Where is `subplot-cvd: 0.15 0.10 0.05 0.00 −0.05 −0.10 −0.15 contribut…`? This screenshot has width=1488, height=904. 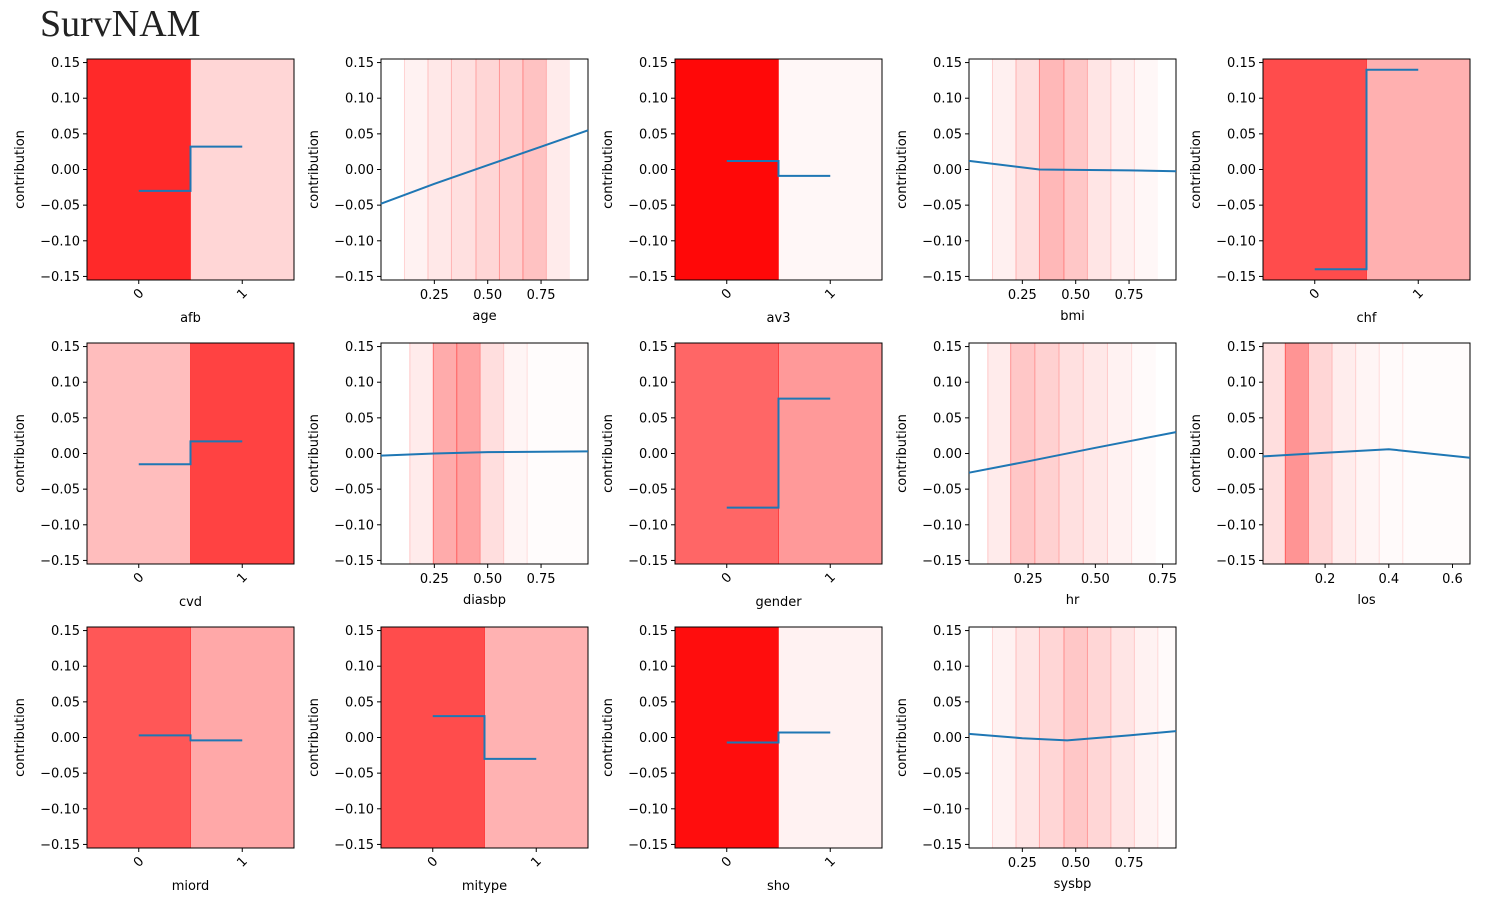
subplot-cvd: 0.15 0.10 0.05 0.00 −0.05 −0.10 −0.15 contribut… is located at coordinates (154, 475).